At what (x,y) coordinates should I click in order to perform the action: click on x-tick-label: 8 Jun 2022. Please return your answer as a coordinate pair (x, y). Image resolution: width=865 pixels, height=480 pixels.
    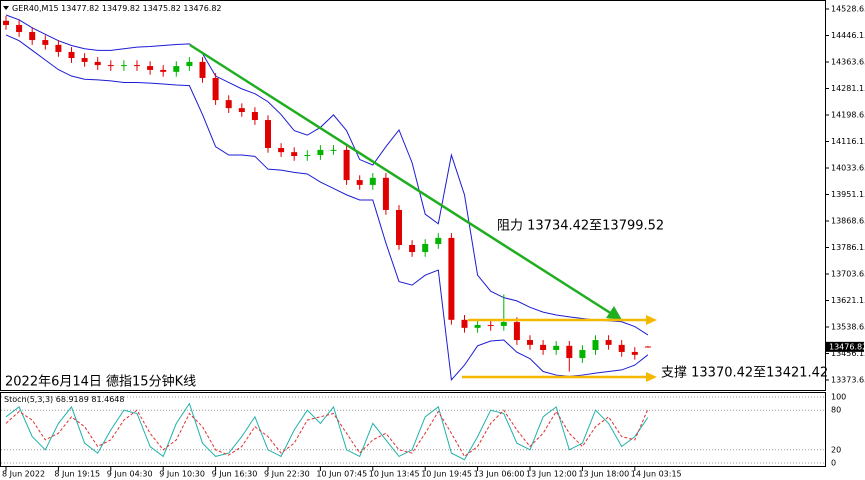
    Looking at the image, I should click on (23, 474).